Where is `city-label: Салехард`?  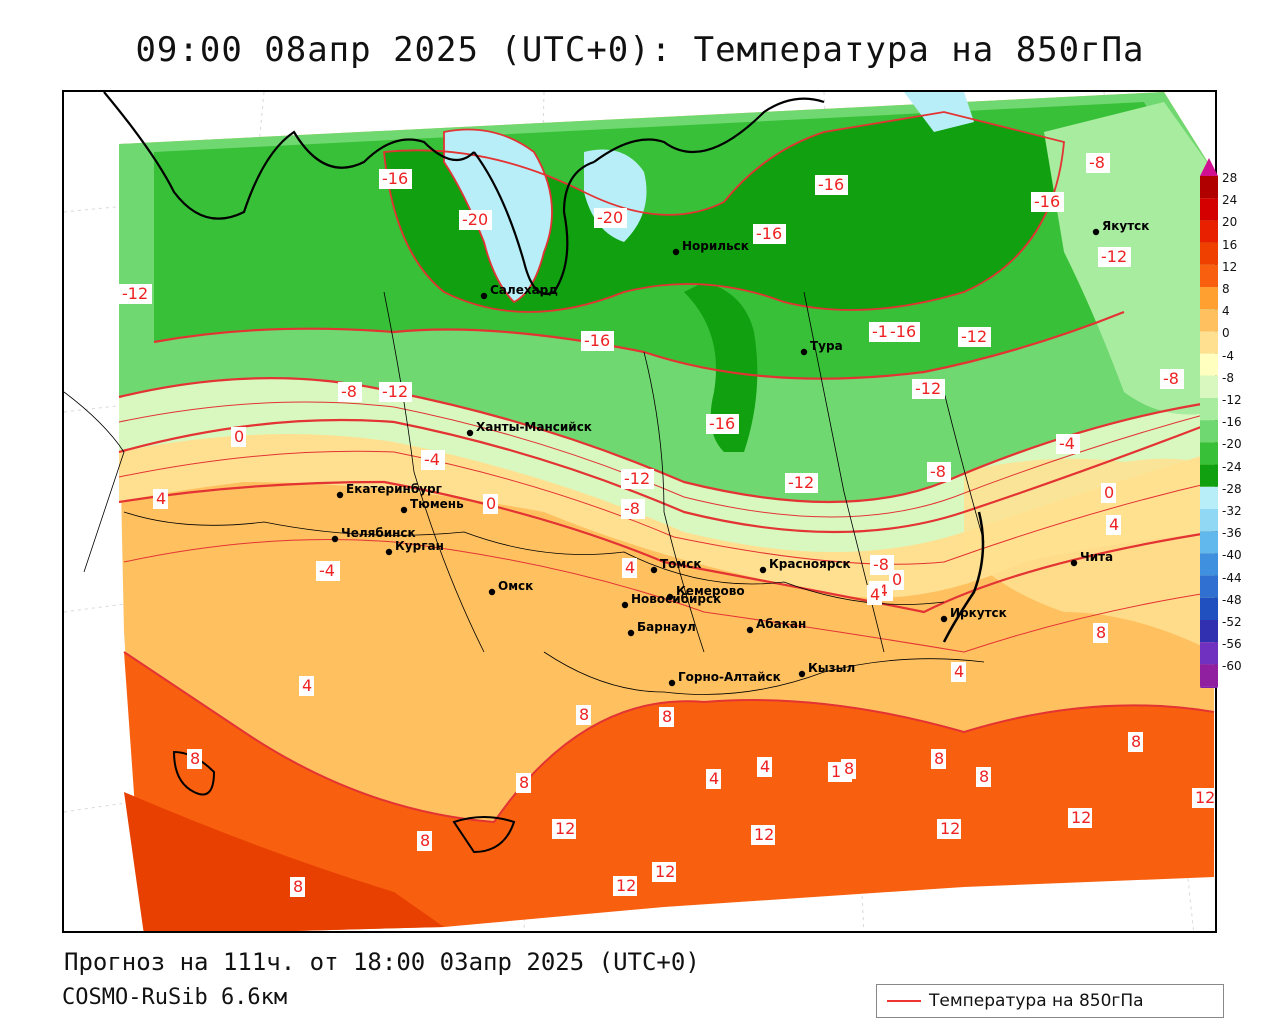
city-label: Салехард is located at coordinates (524, 290).